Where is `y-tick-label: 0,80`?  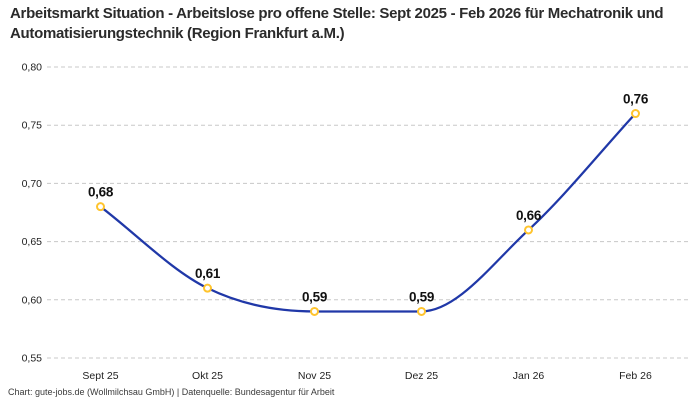 y-tick-label: 0,80 is located at coordinates (32, 68).